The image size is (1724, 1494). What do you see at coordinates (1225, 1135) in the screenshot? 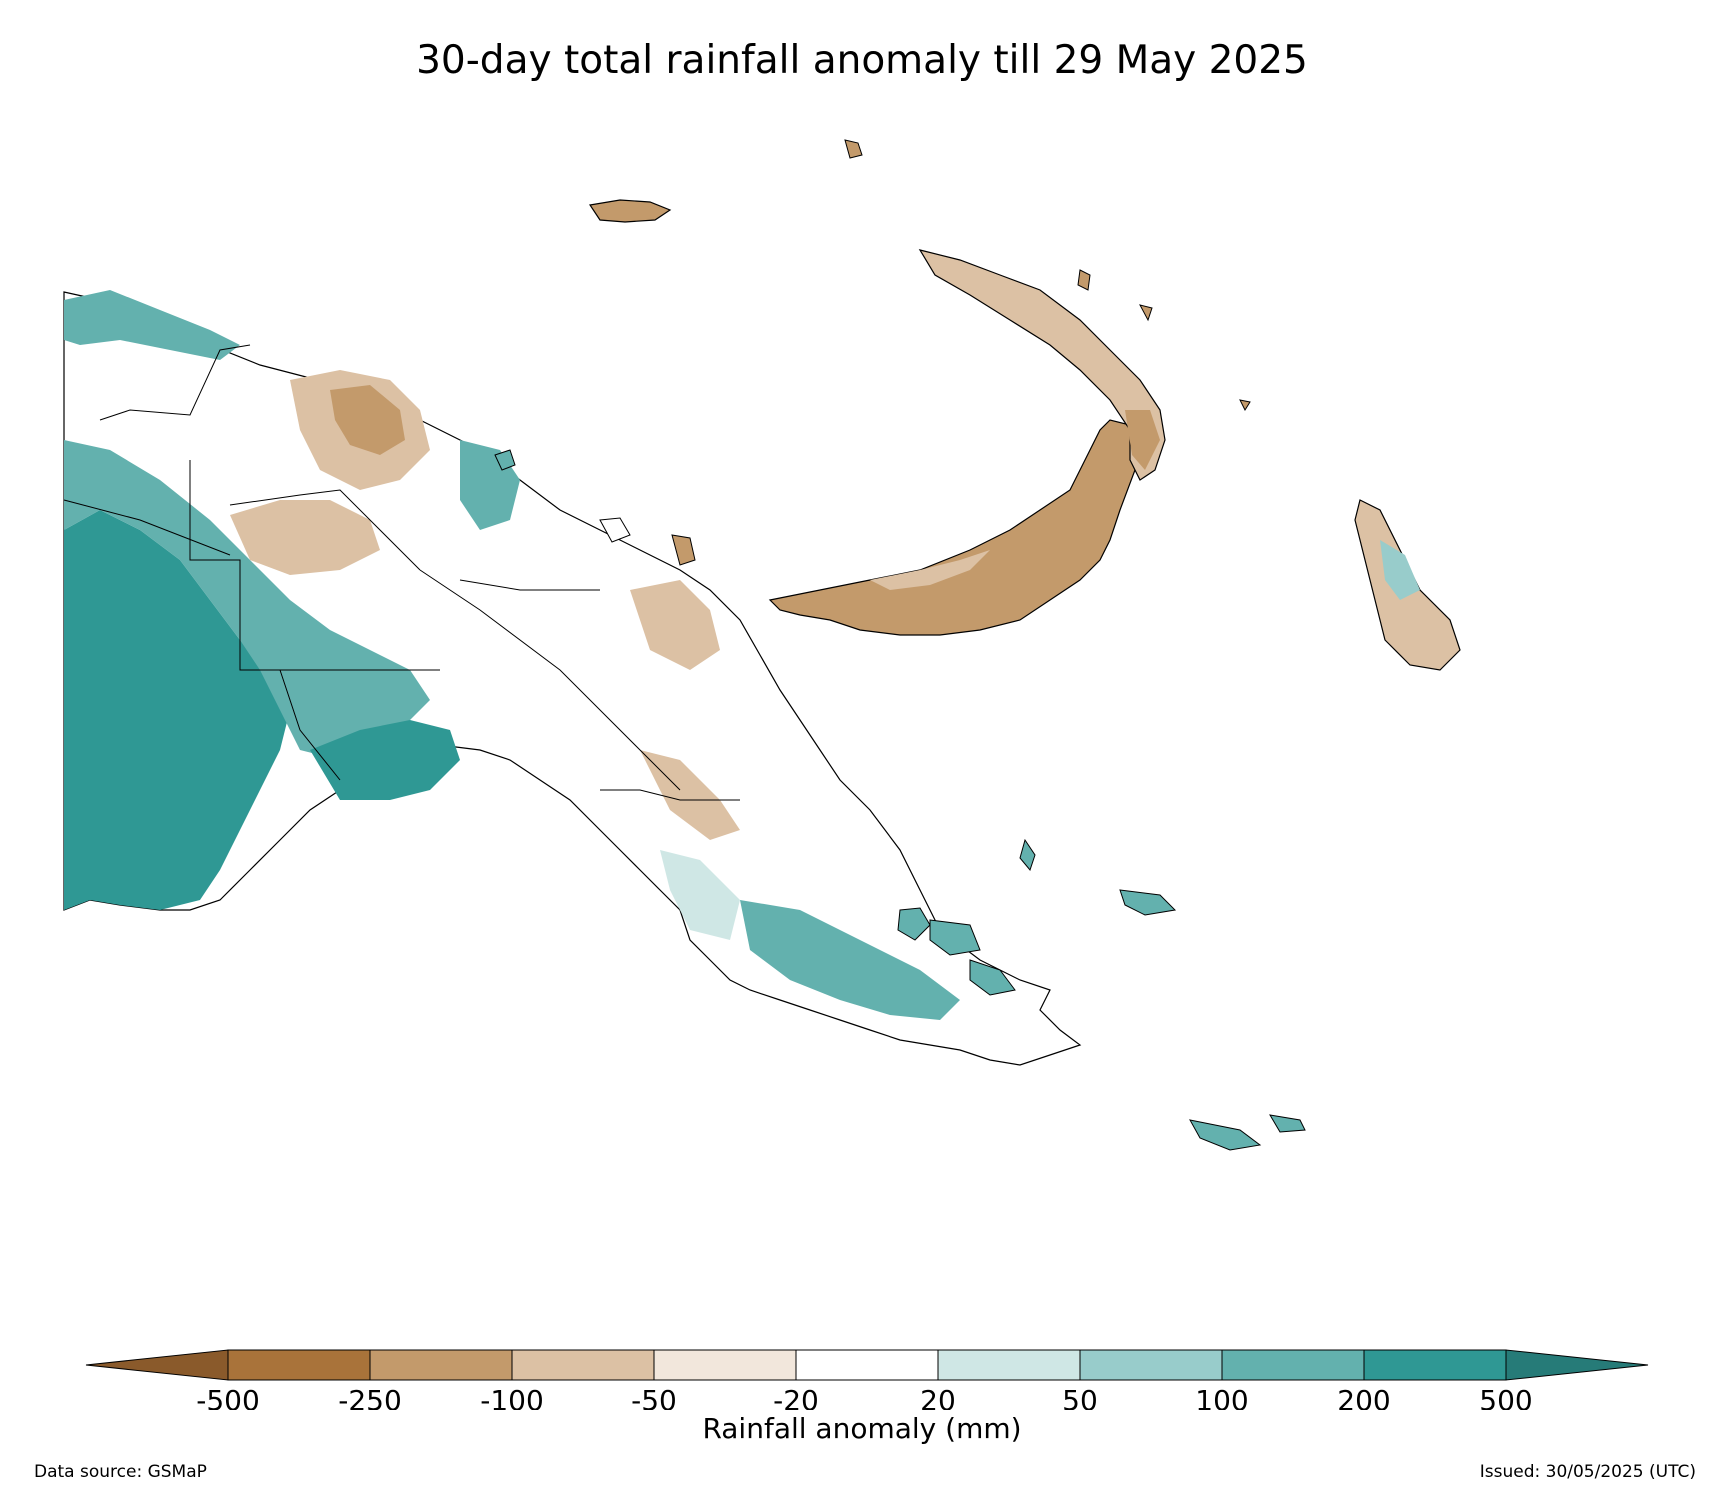
I see `sudest-island` at bounding box center [1225, 1135].